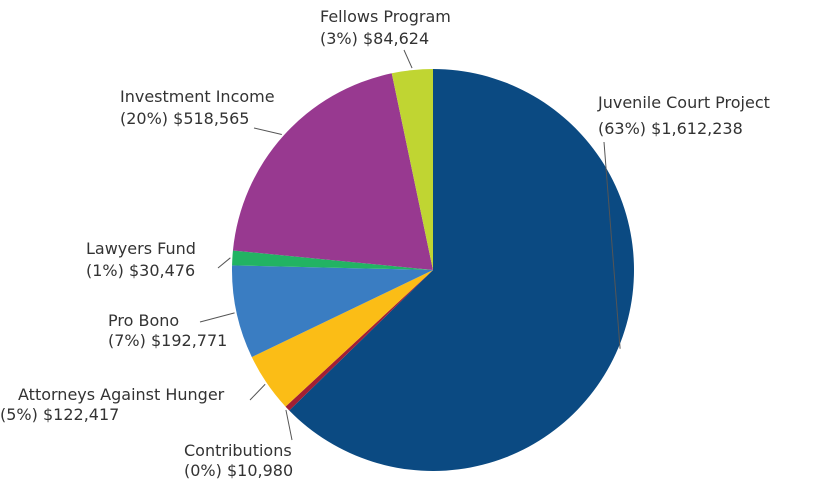  I want to click on label-name-attorneys-against-hunger: Attorneys Against Hunger, so click(121, 394).